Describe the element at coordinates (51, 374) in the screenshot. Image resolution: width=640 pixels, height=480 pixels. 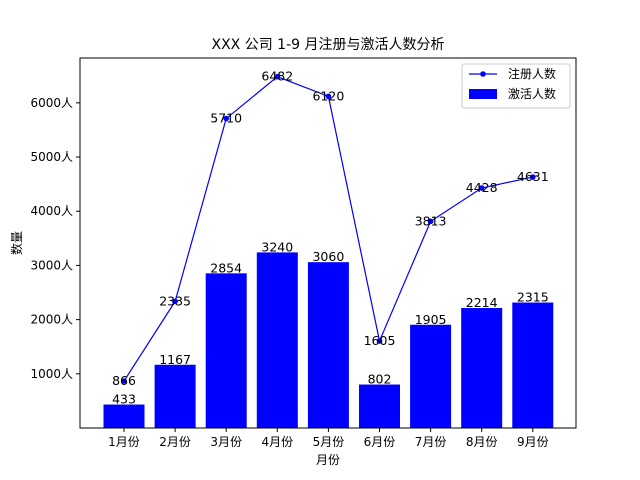
I see `y-tick-label: 1000人` at that location.